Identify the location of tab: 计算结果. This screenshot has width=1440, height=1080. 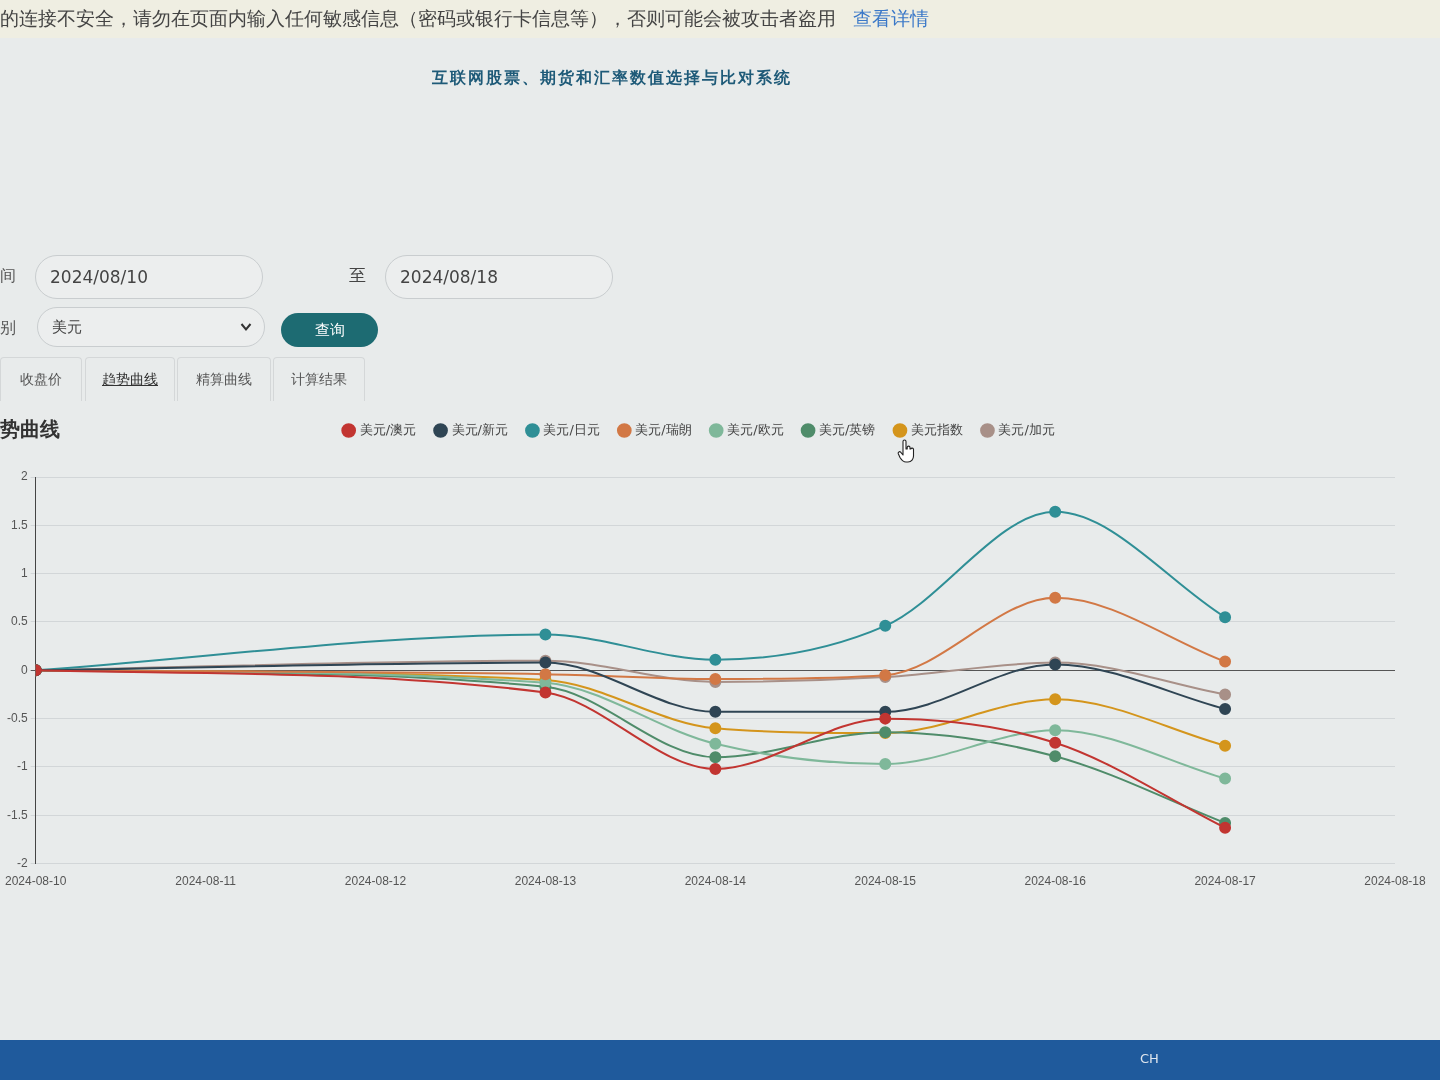
(319, 379).